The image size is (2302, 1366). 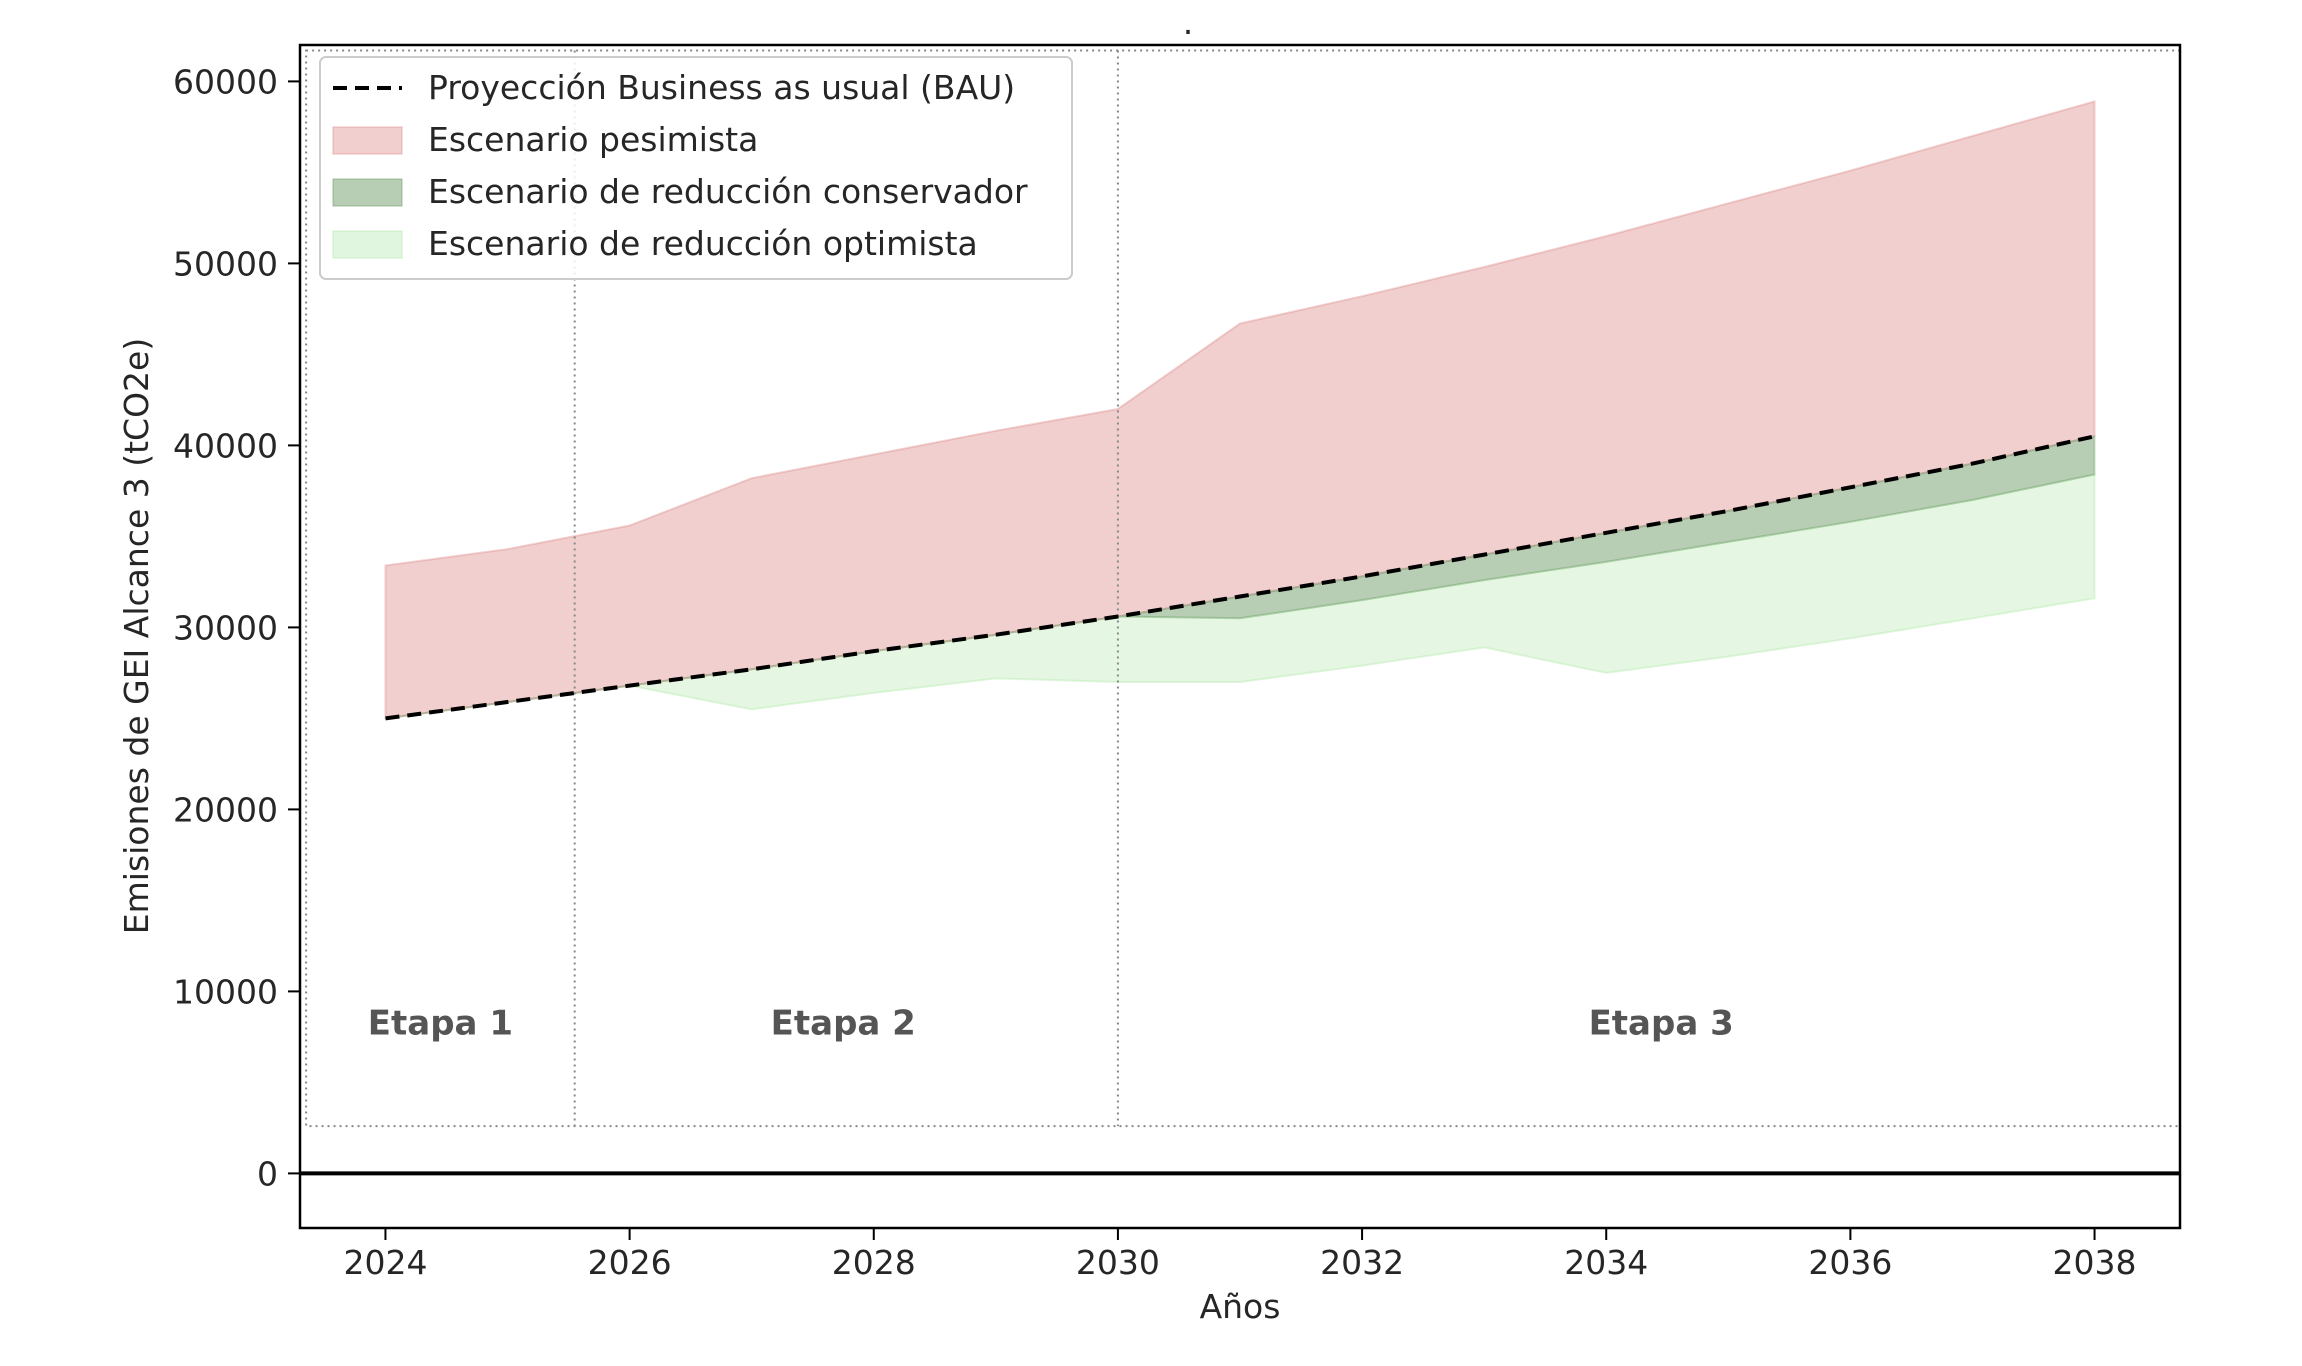 What do you see at coordinates (1188, 22) in the screenshot?
I see `chart-title: .` at bounding box center [1188, 22].